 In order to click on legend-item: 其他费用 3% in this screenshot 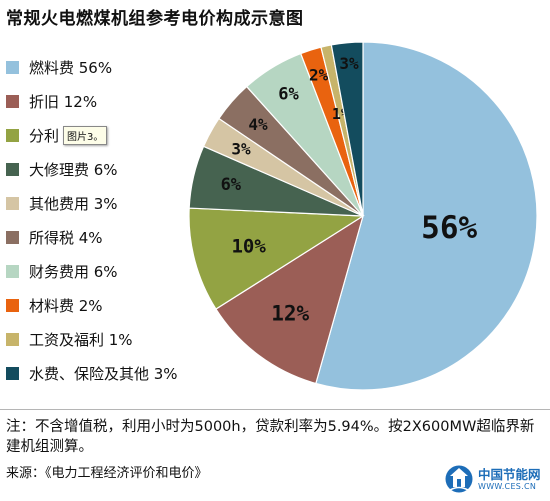, I will do `click(92, 203)`.